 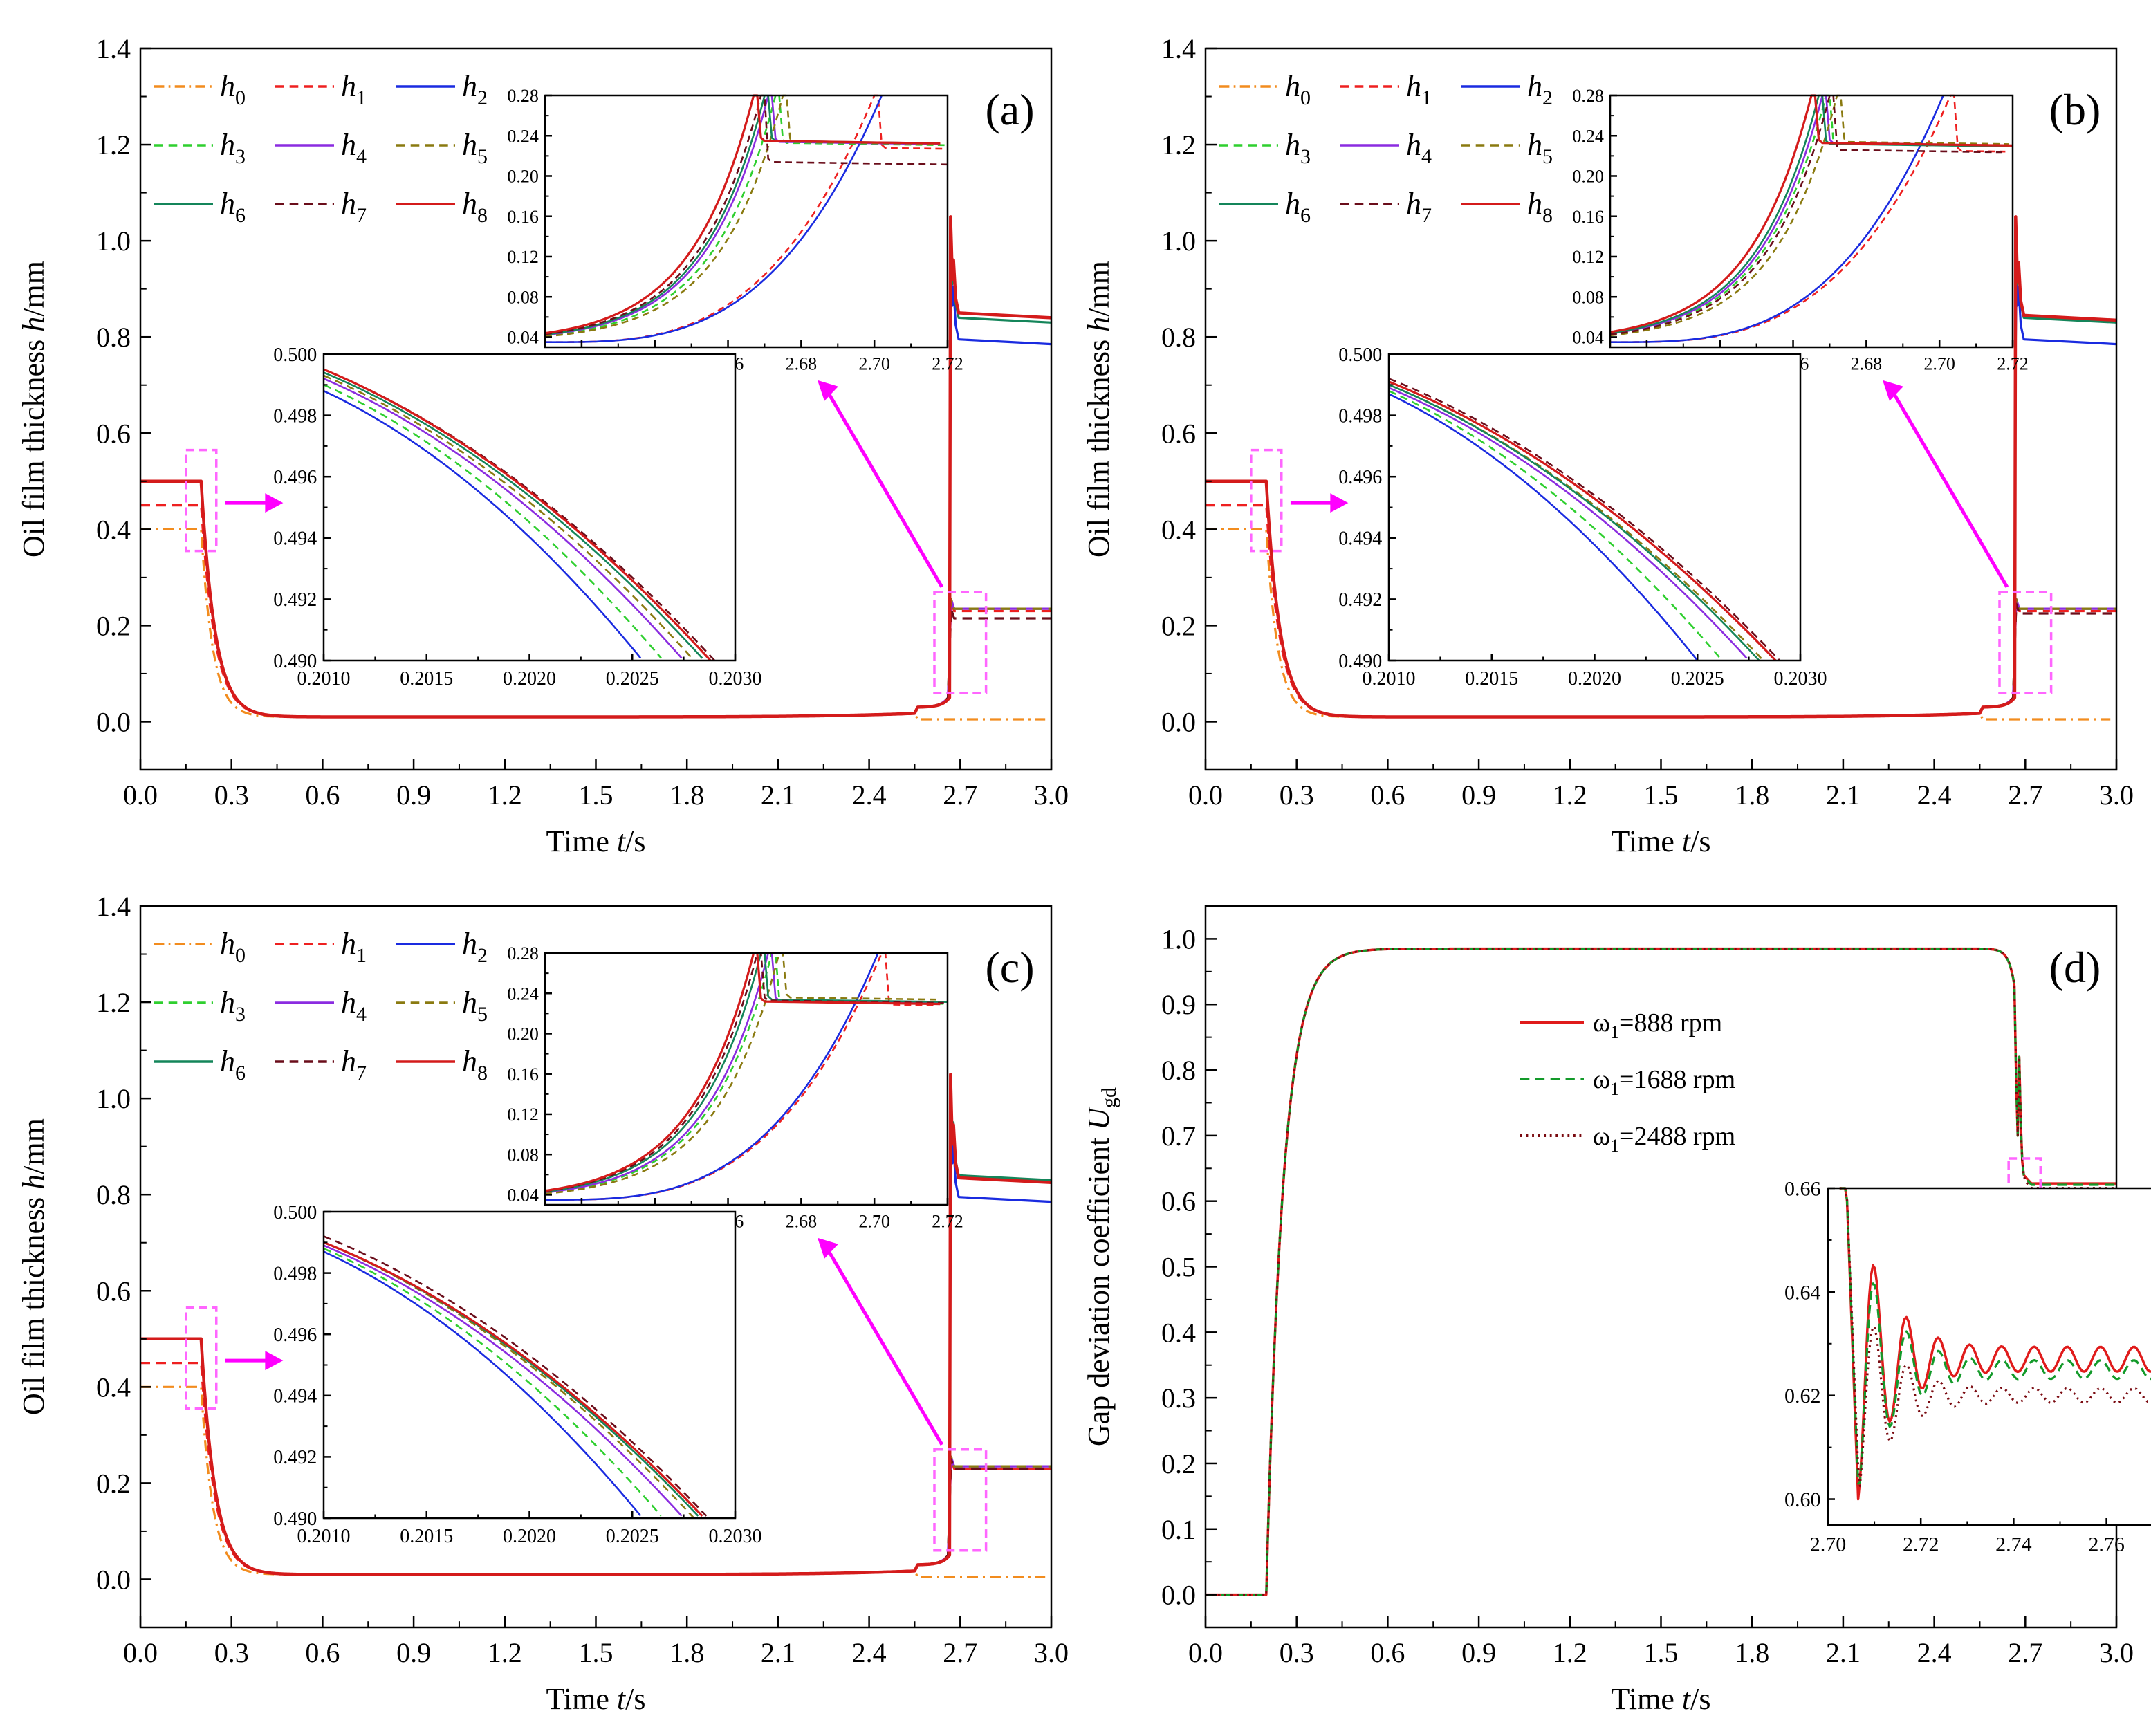 I want to click on x-tick-label: 2.76, so click(x=2106, y=1544).